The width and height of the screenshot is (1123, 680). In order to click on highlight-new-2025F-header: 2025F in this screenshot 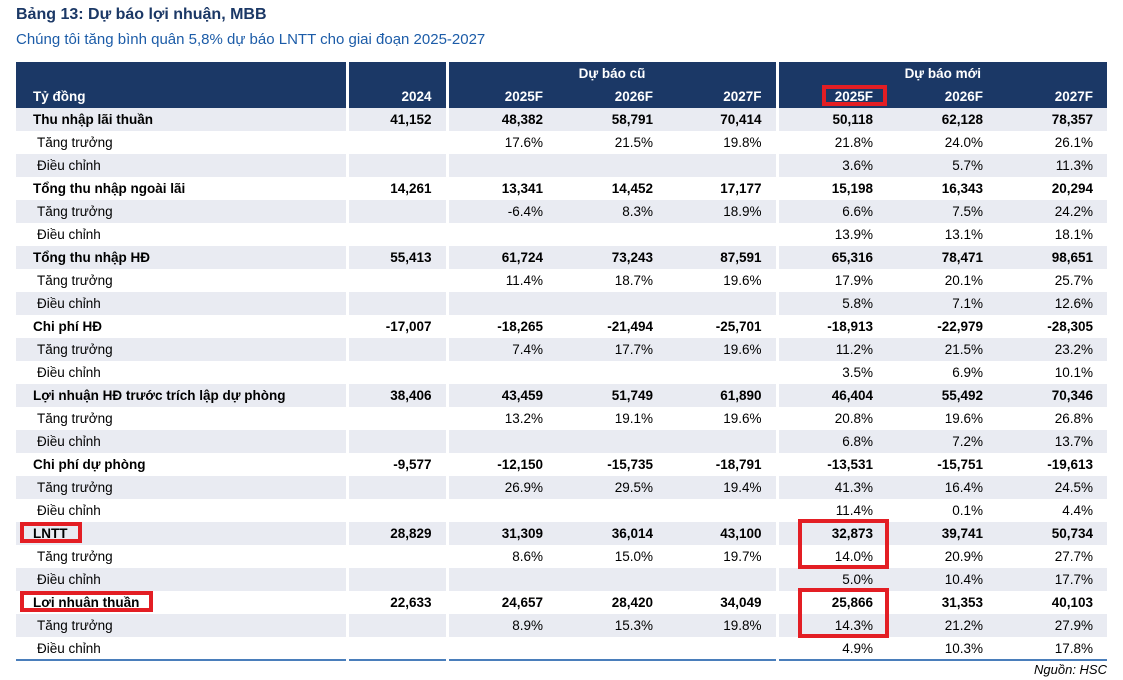, I will do `click(854, 95)`.